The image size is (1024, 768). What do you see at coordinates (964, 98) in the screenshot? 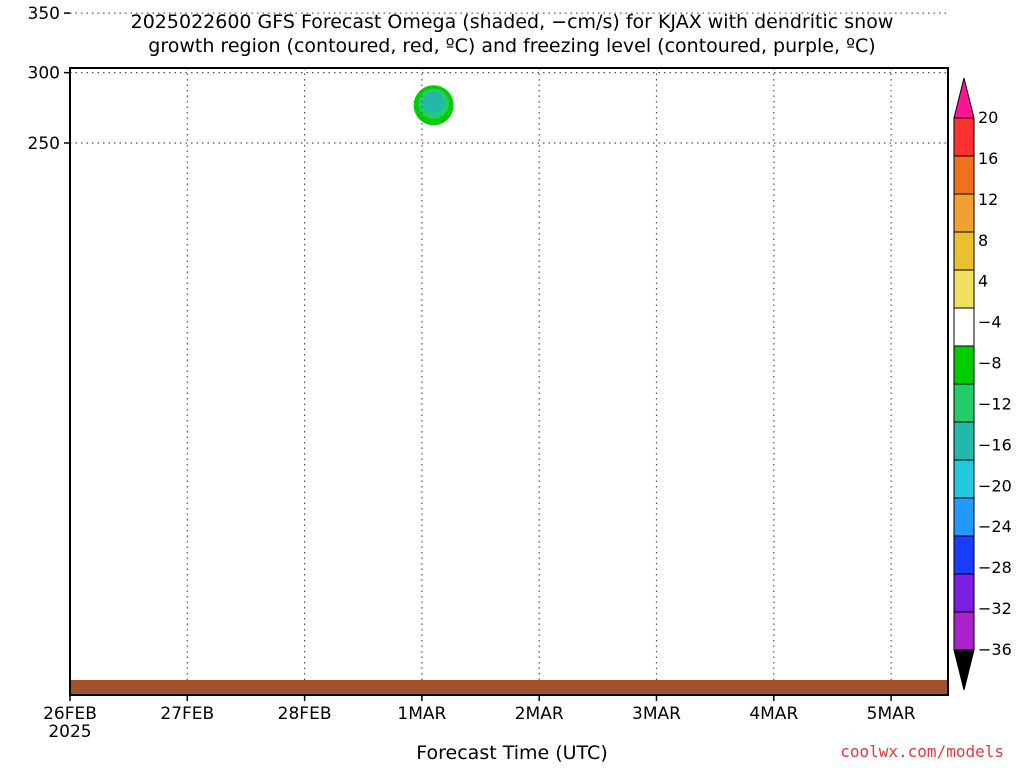
I see `colorbar-top-arrow` at bounding box center [964, 98].